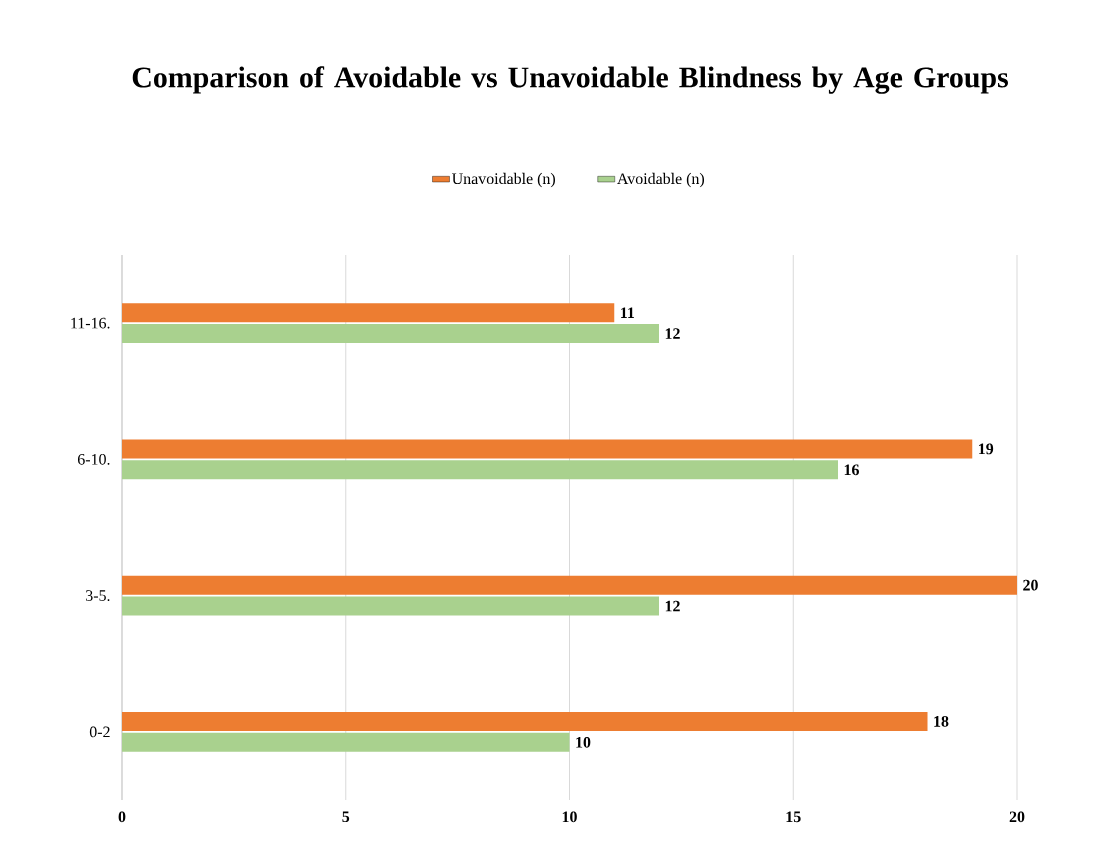 The width and height of the screenshot is (1111, 854). What do you see at coordinates (569, 817) in the screenshot?
I see `x-tick-label: 10` at bounding box center [569, 817].